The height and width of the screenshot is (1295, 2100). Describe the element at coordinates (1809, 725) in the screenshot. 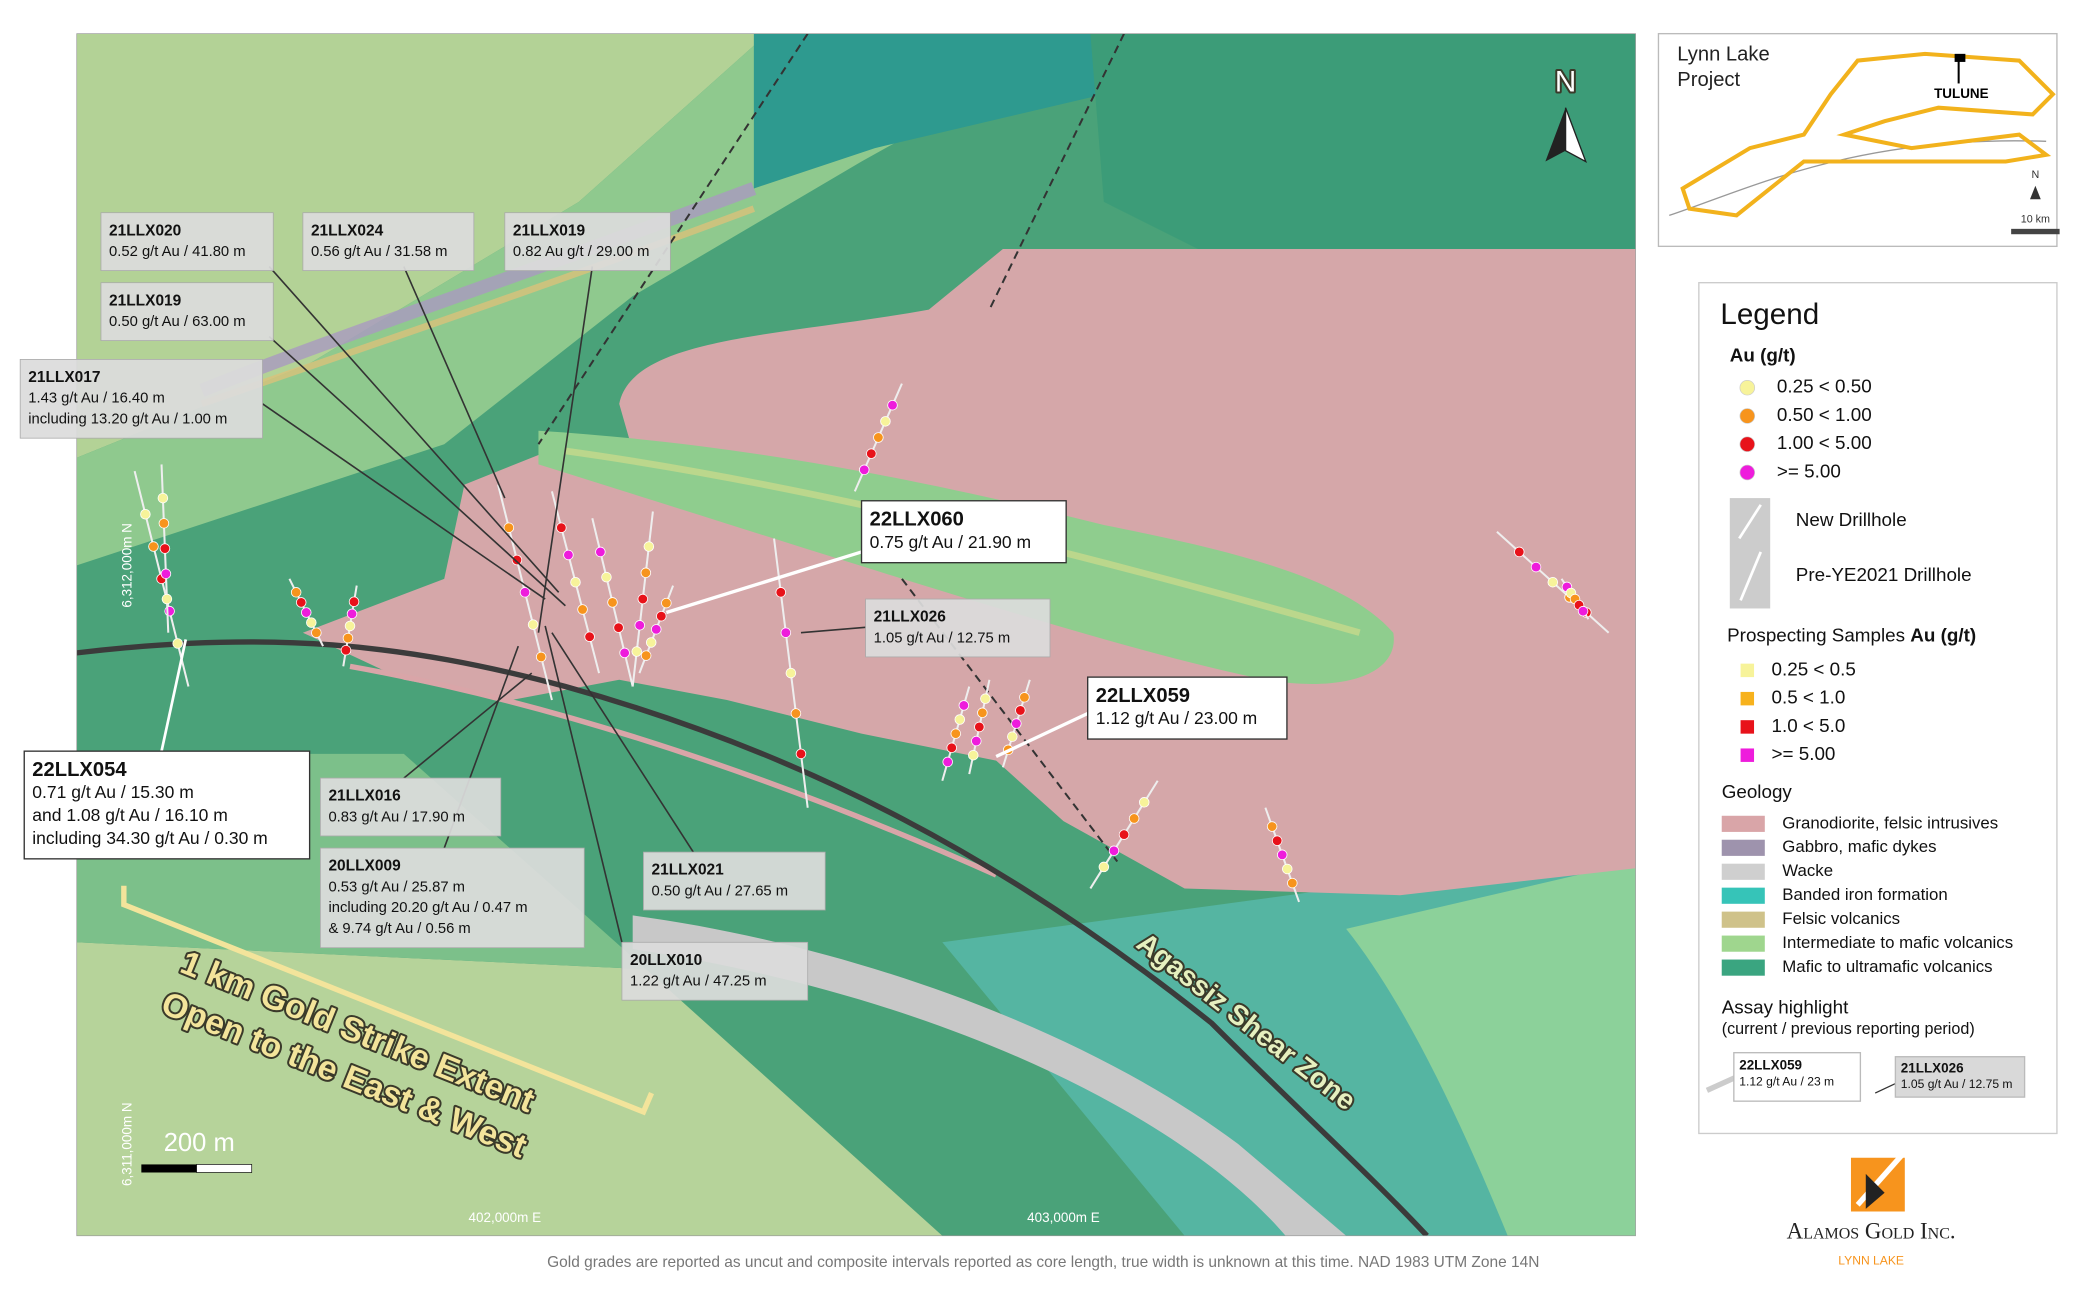

I see `legend-label: 1.0 < 5.0` at that location.